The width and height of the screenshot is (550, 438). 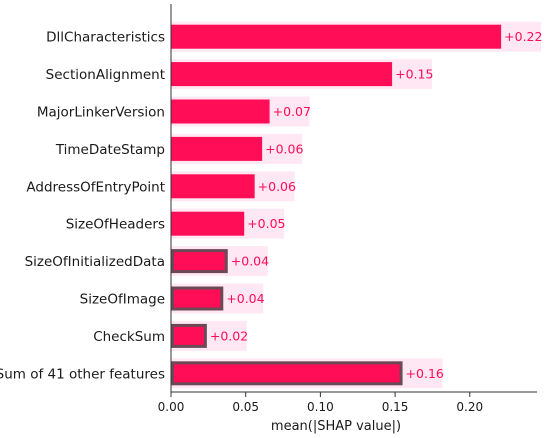 I want to click on value-label: +0.22, so click(x=523, y=36).